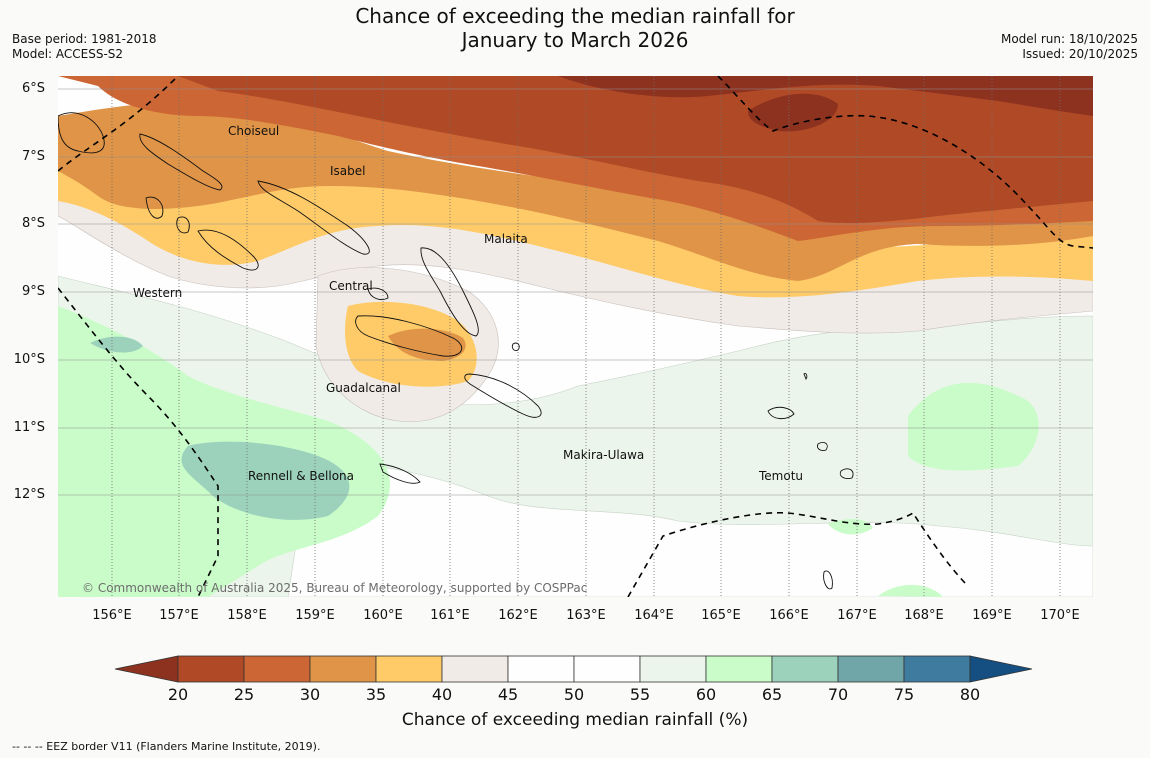  Describe the element at coordinates (781, 412) in the screenshot. I see `island-santa-cruz` at that location.